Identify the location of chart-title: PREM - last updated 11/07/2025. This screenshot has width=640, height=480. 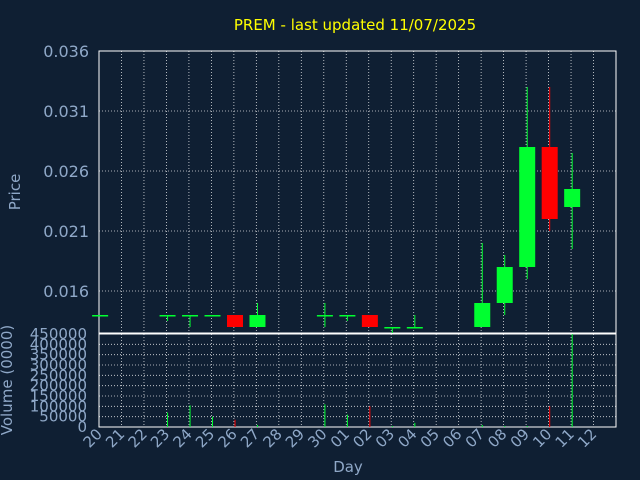
(355, 25).